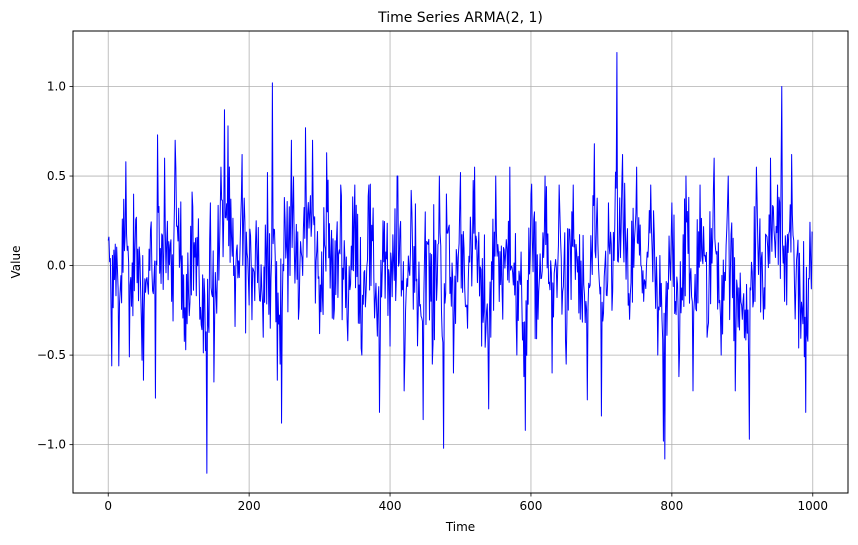 The height and width of the screenshot is (545, 858). I want to click on y-tick-label: 0.0, so click(56, 266).